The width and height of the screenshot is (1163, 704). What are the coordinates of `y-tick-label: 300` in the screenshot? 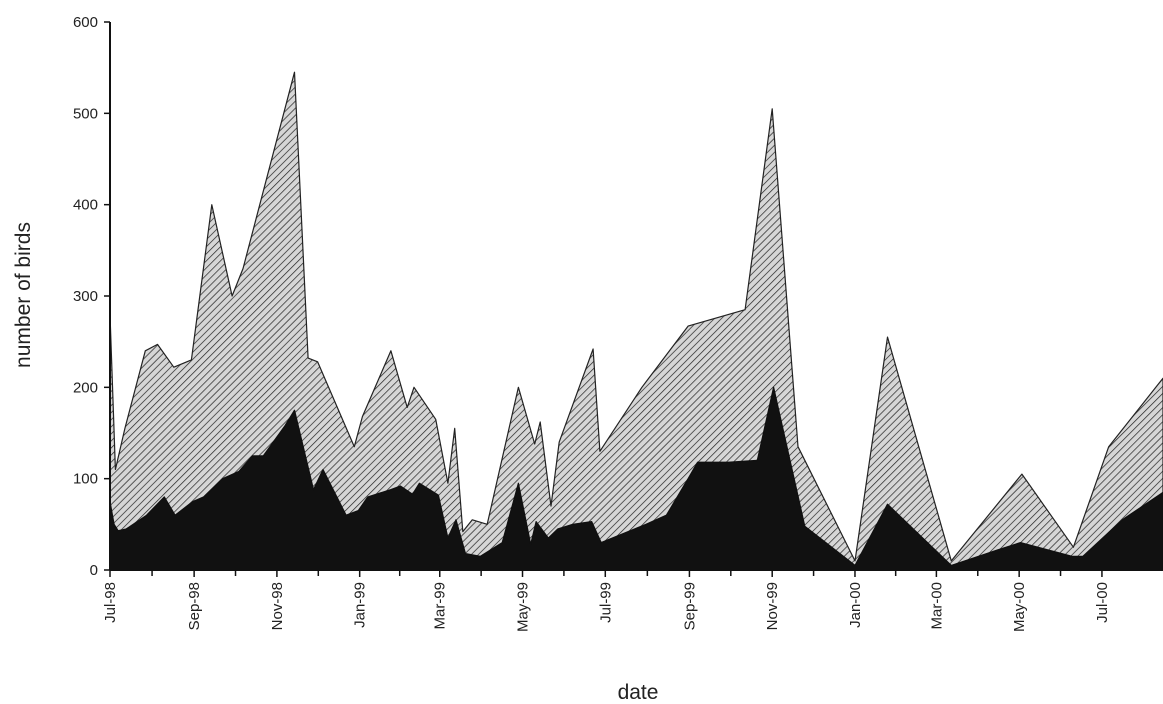 It's located at (85, 296).